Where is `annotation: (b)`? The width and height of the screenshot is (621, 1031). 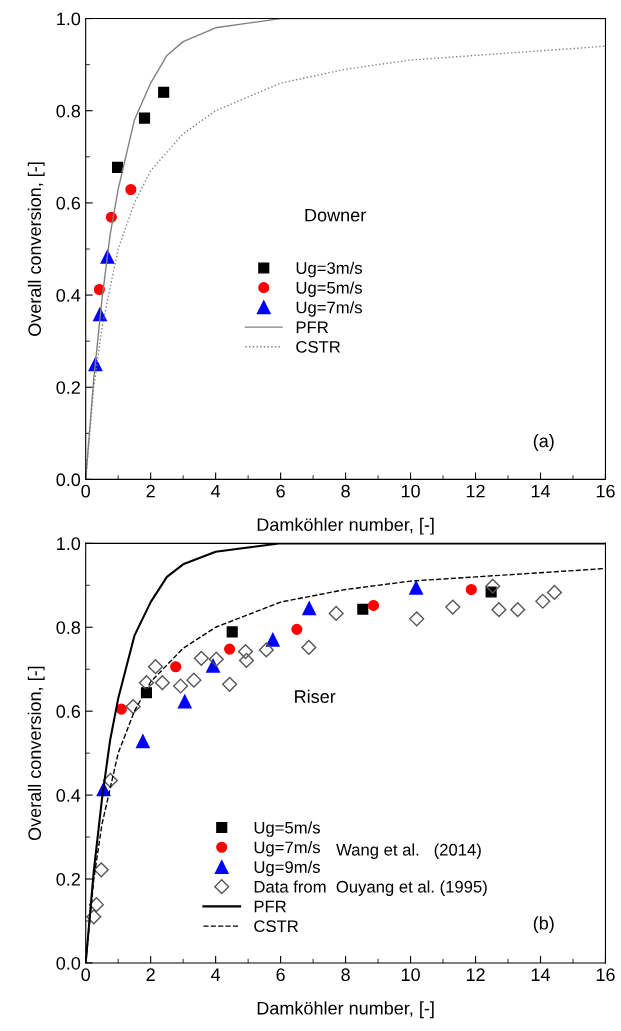
annotation: (b) is located at coordinates (543, 925).